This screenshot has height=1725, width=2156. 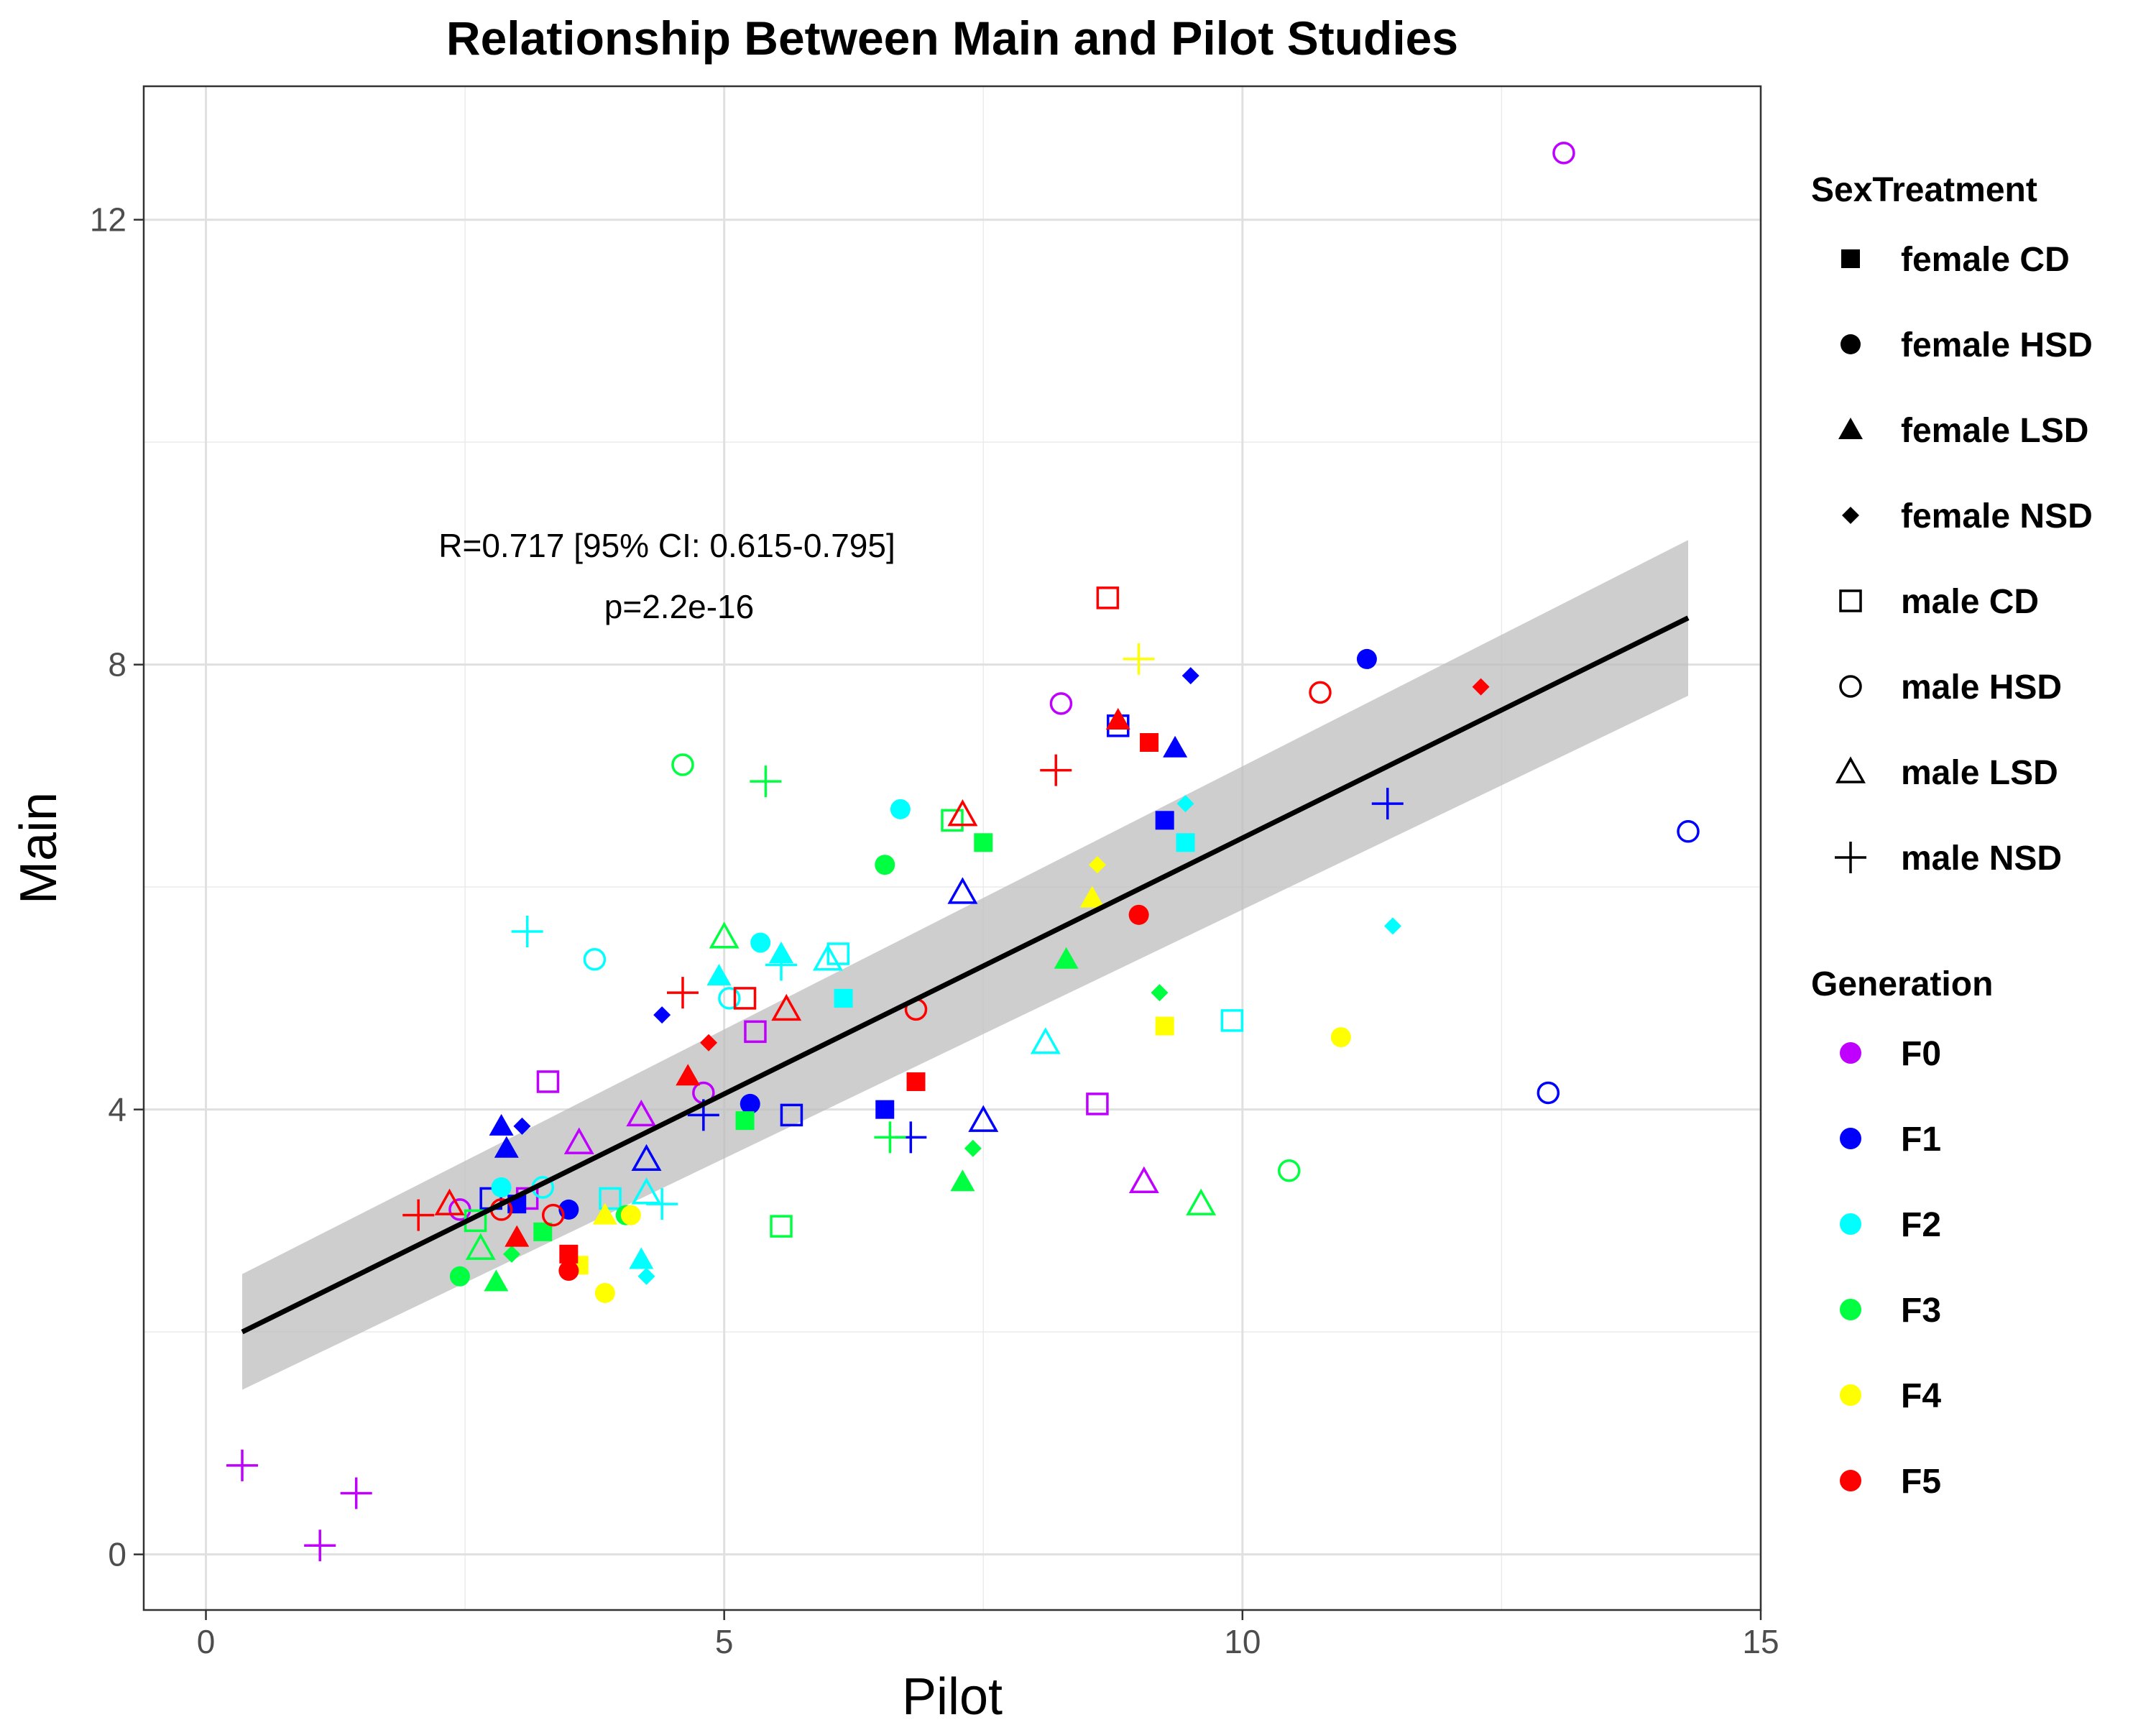 What do you see at coordinates (679, 606) in the screenshot?
I see `annotation-pvalue: p=2.2e-16` at bounding box center [679, 606].